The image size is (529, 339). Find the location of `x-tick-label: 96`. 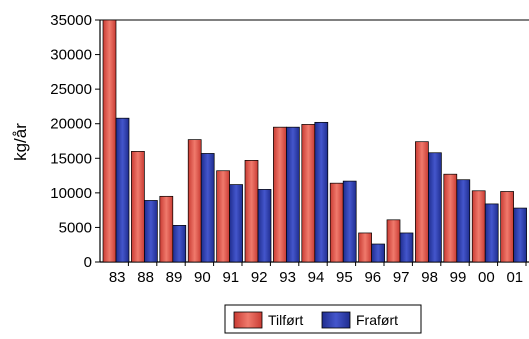

x-tick-label: 96 is located at coordinates (372, 277).